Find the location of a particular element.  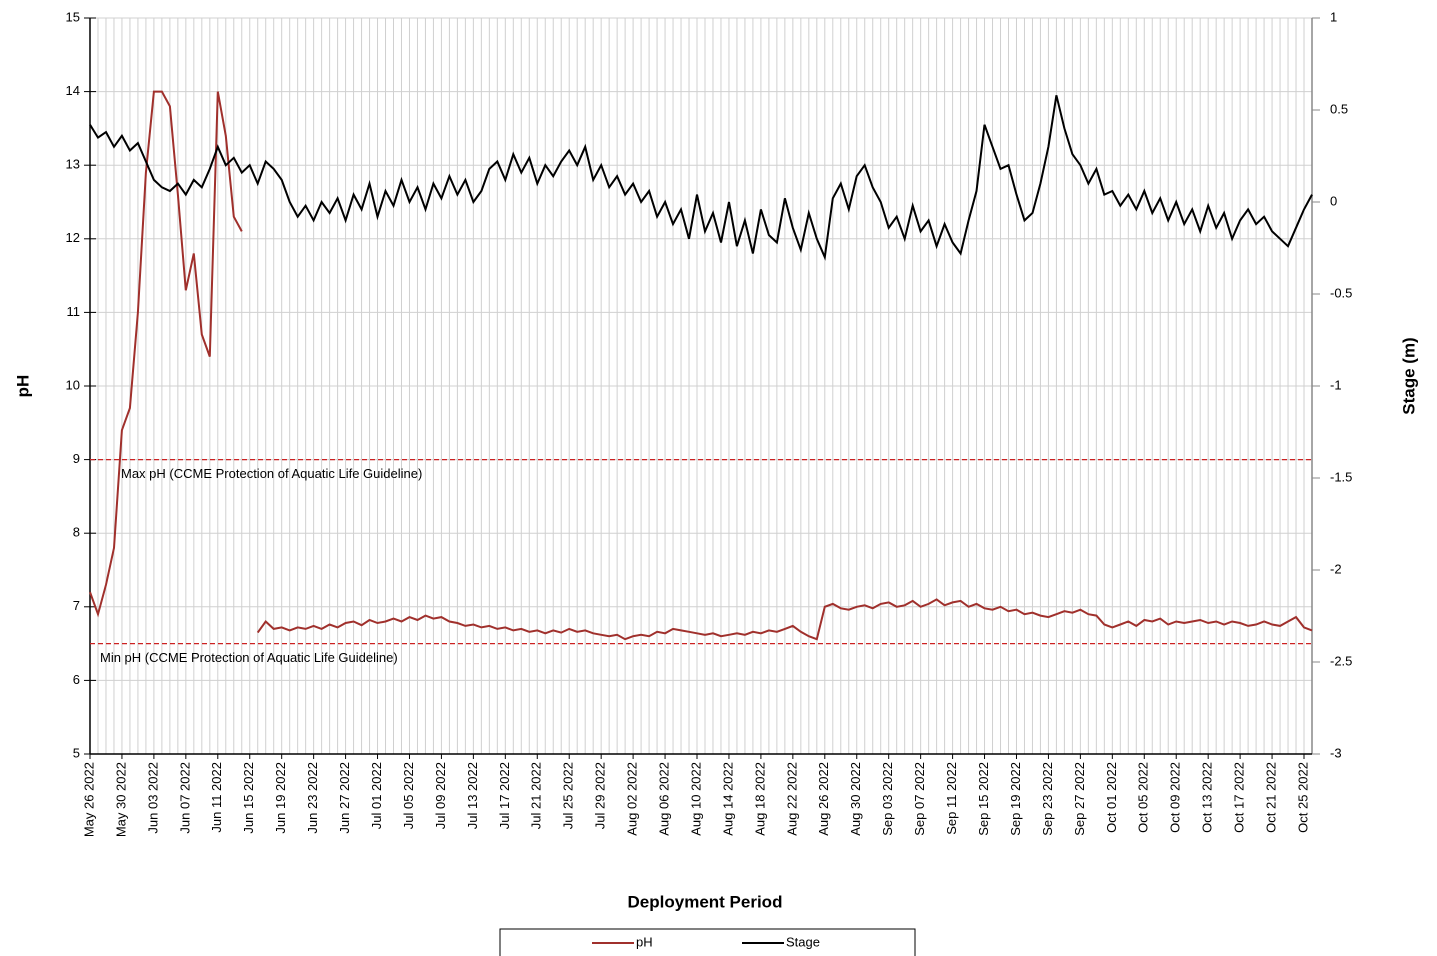

x-tick-label: Sep 27 2022 is located at coordinates (1079, 799).